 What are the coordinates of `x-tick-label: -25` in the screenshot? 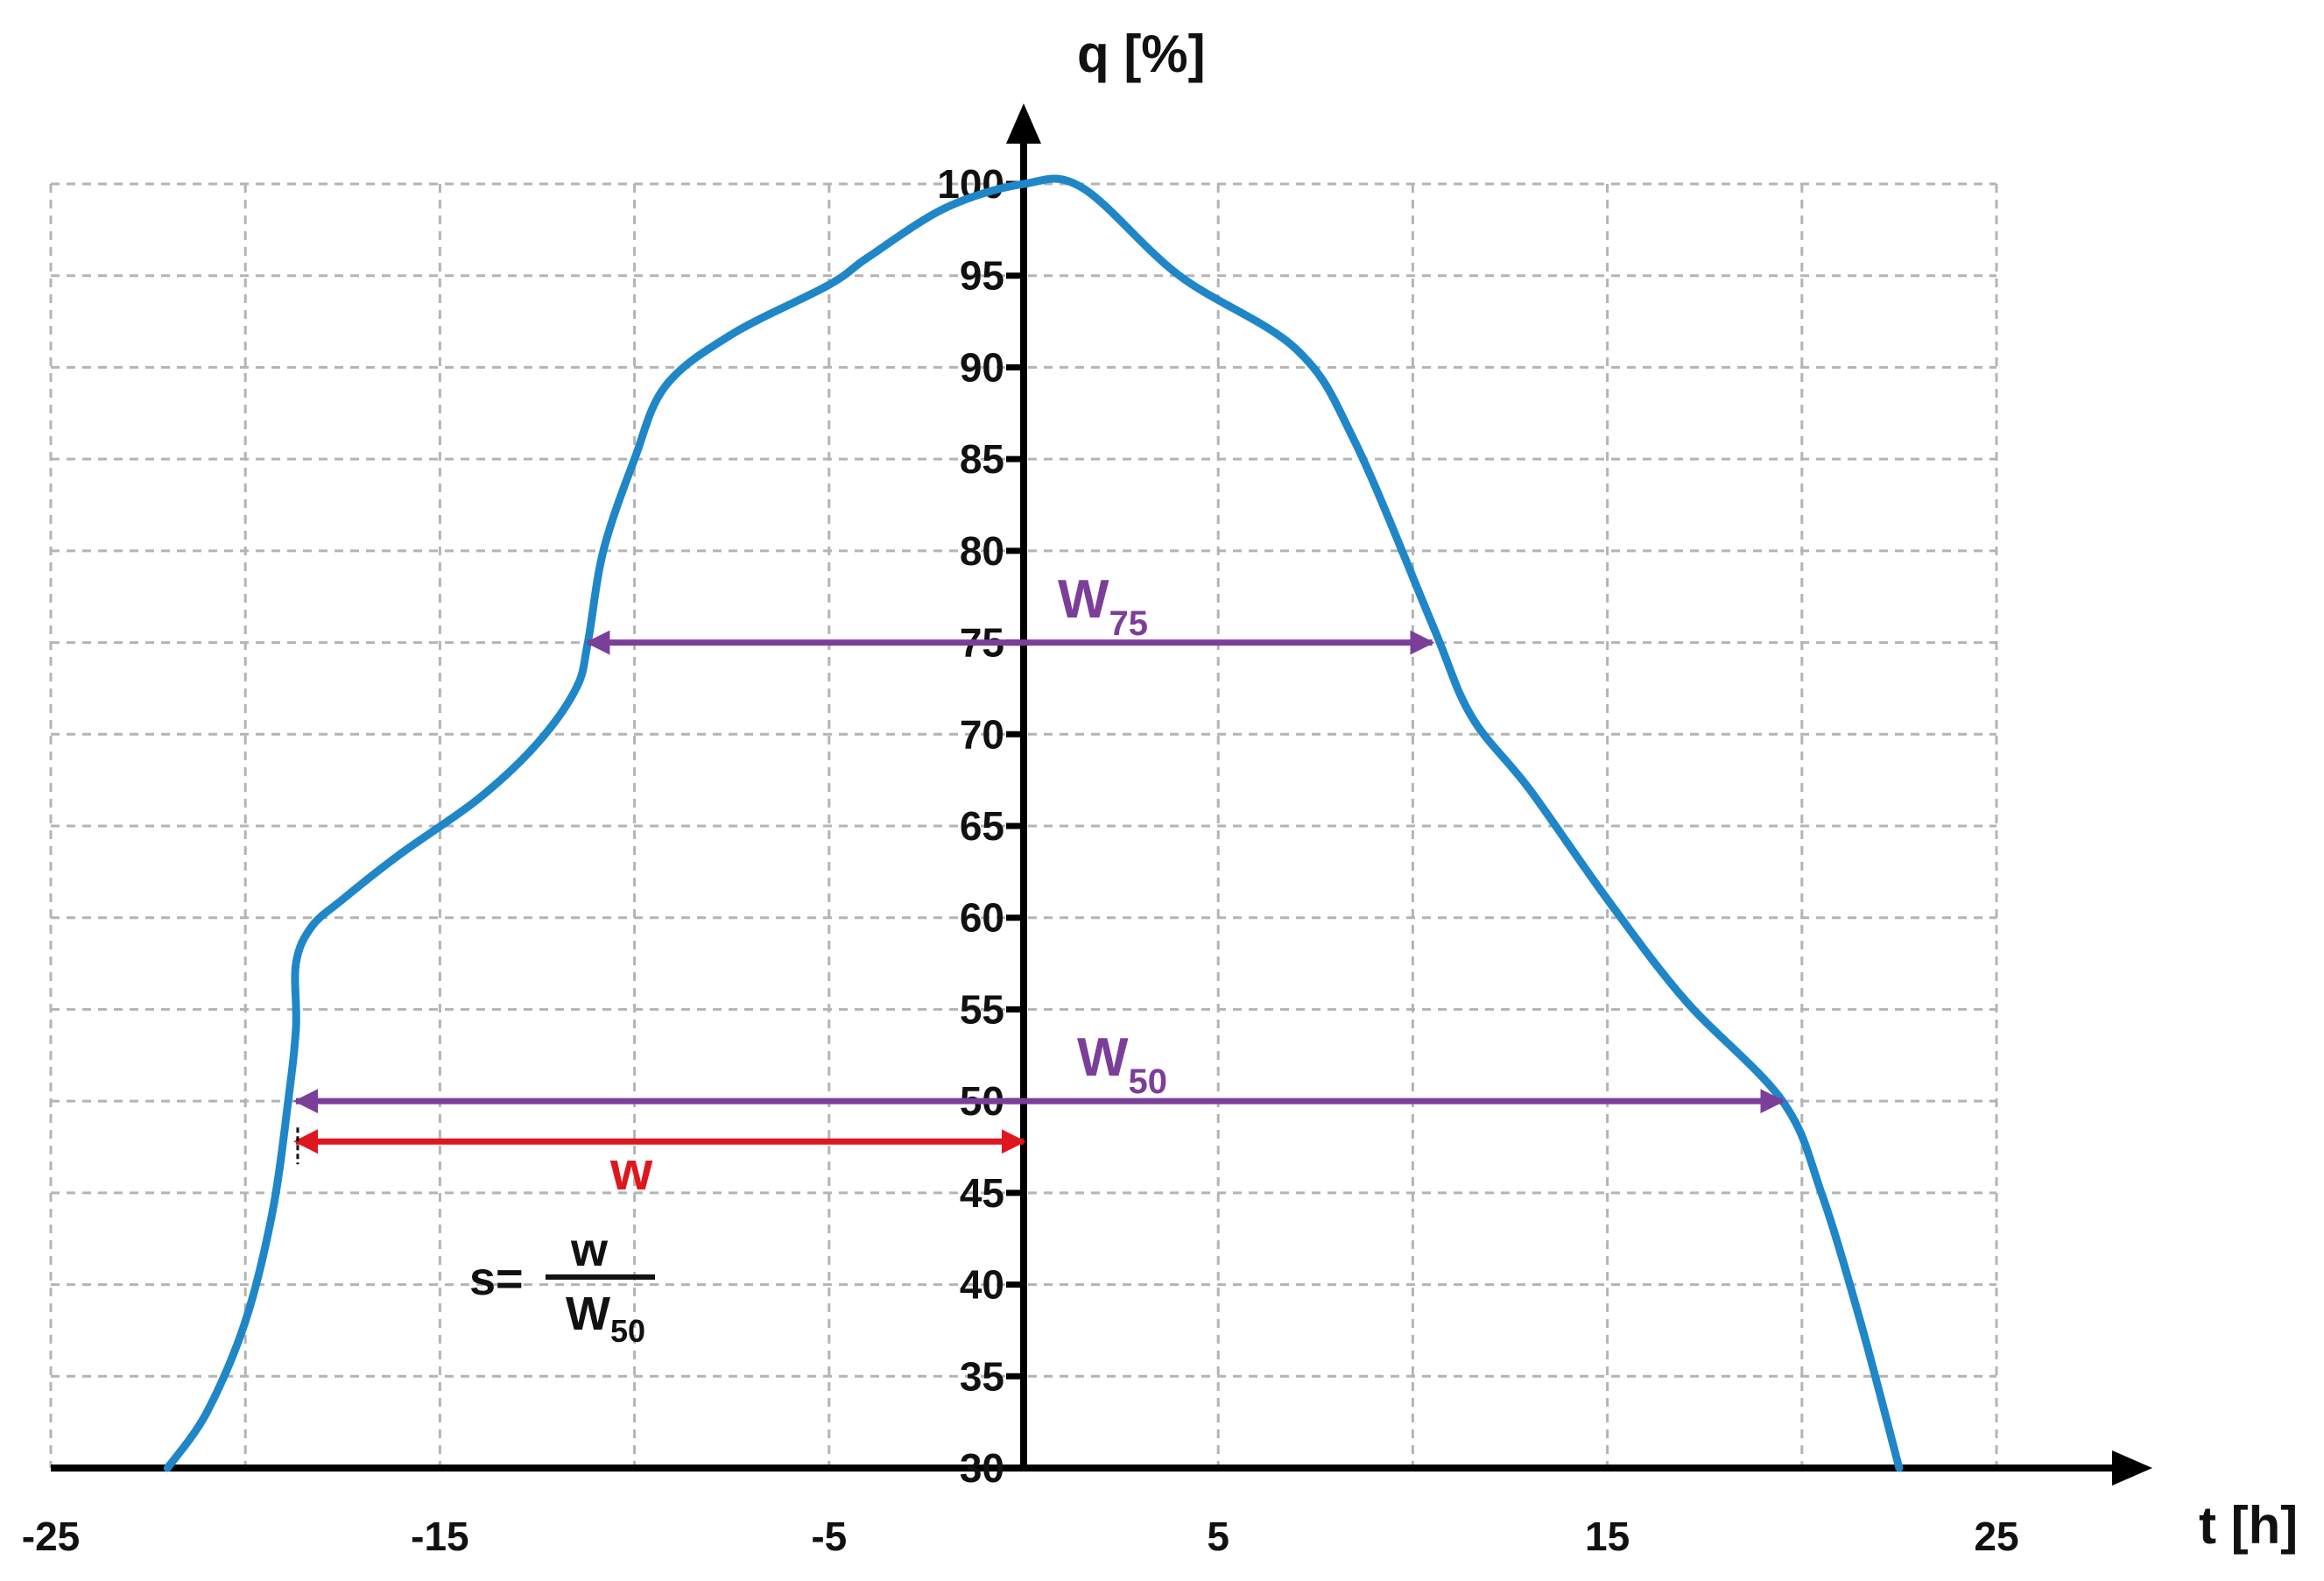 It's located at (51, 1536).